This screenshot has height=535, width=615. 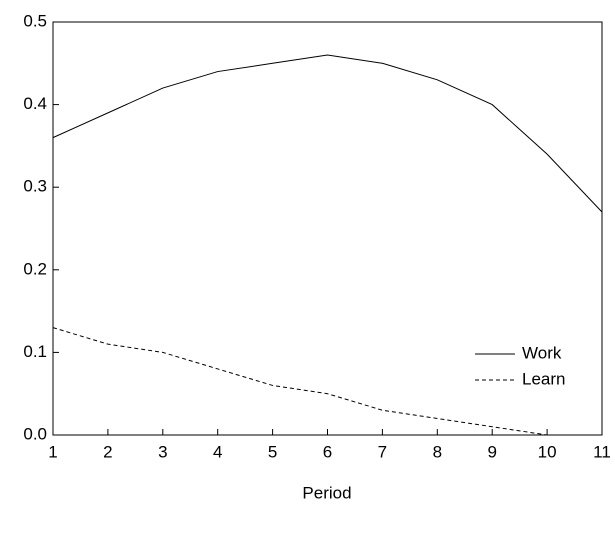 What do you see at coordinates (326, 492) in the screenshot?
I see `x-axis-label: Period` at bounding box center [326, 492].